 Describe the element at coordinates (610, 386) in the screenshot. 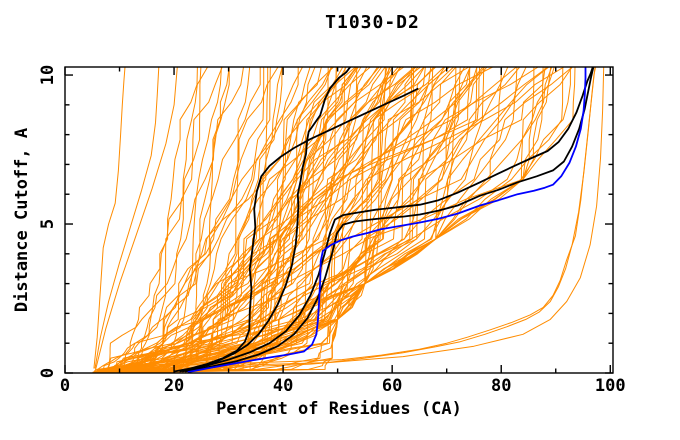

I see `x-tick-label: 100` at that location.